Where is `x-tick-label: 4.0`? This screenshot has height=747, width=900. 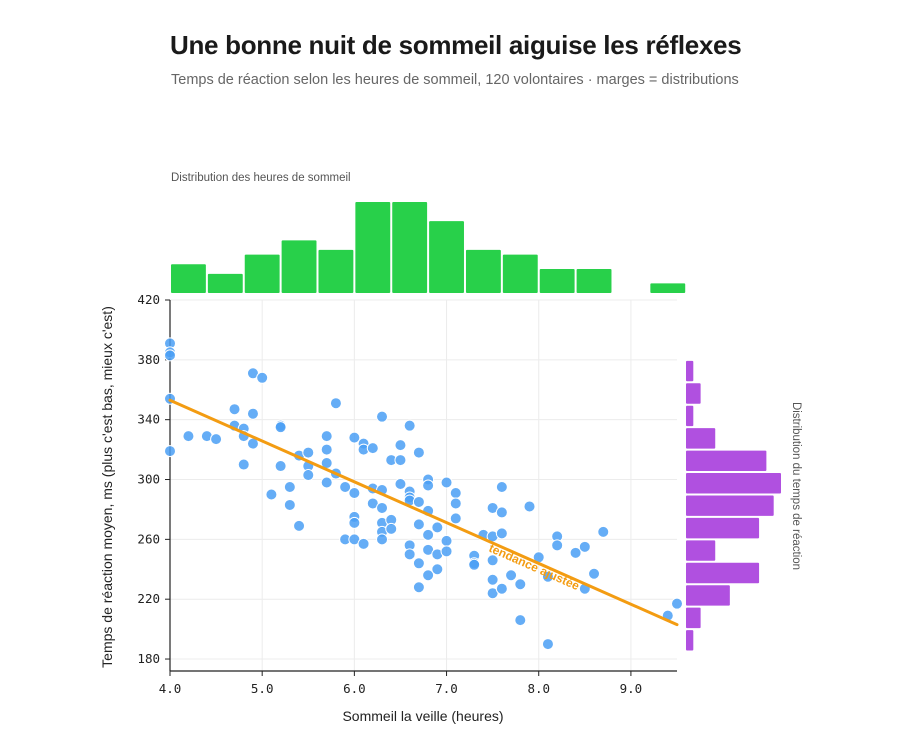
x-tick-label: 4.0 is located at coordinates (170, 688).